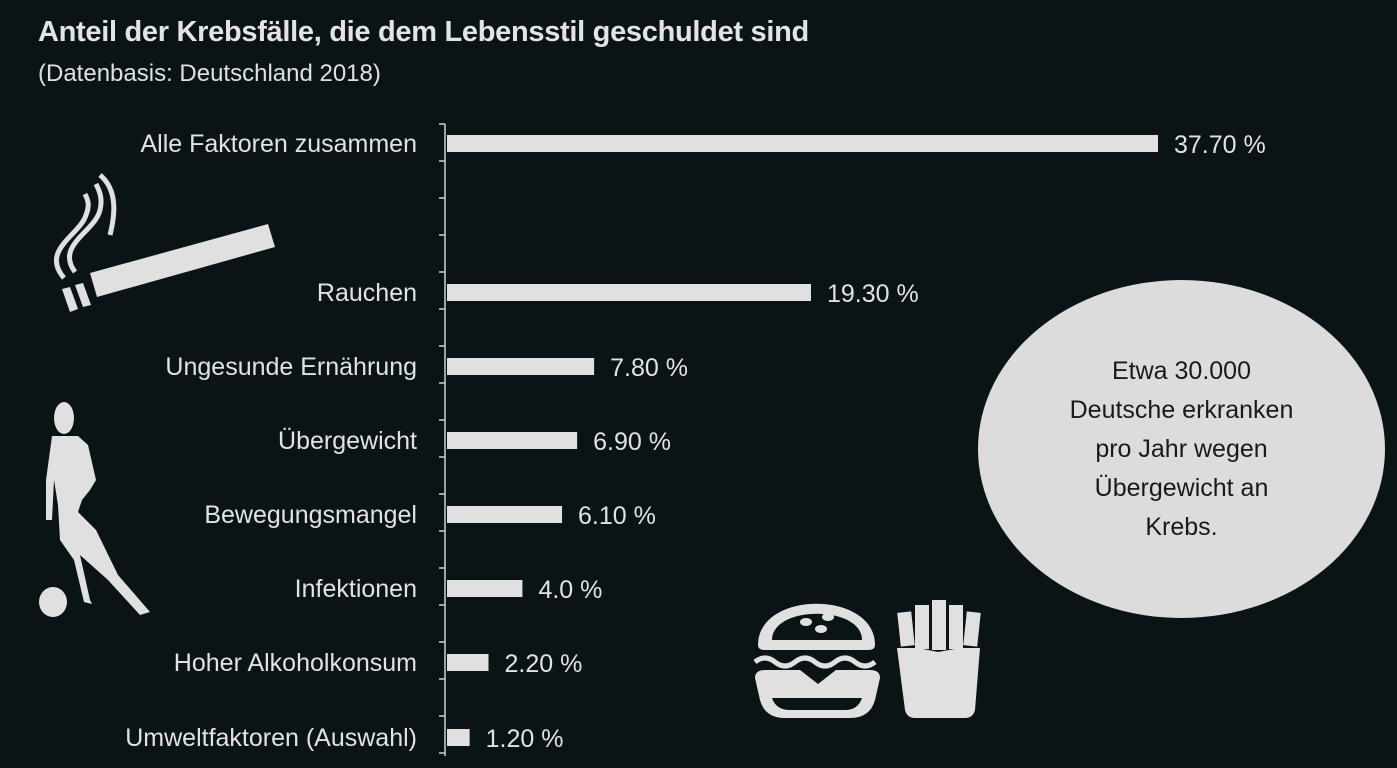 The height and width of the screenshot is (768, 1397). What do you see at coordinates (570, 590) in the screenshot?
I see `data-label: 4.0 %` at bounding box center [570, 590].